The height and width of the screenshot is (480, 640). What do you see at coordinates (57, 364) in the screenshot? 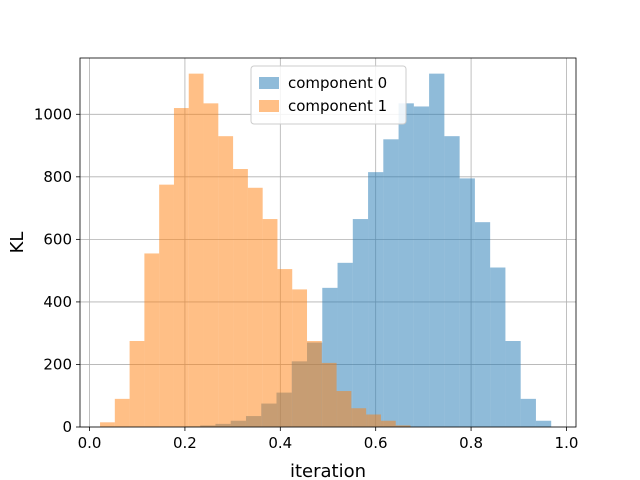
I see `y-tick-label: 200` at bounding box center [57, 364].